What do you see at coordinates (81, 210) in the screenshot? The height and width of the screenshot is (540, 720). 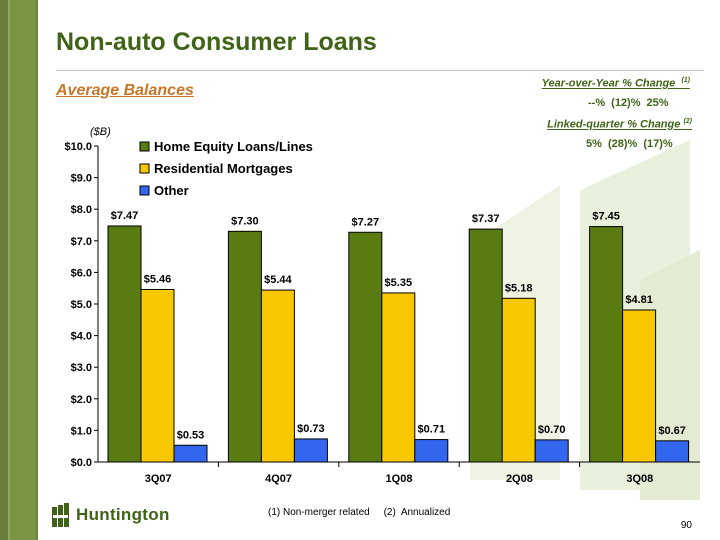 I see `y-tick-label: $8.0` at bounding box center [81, 210].